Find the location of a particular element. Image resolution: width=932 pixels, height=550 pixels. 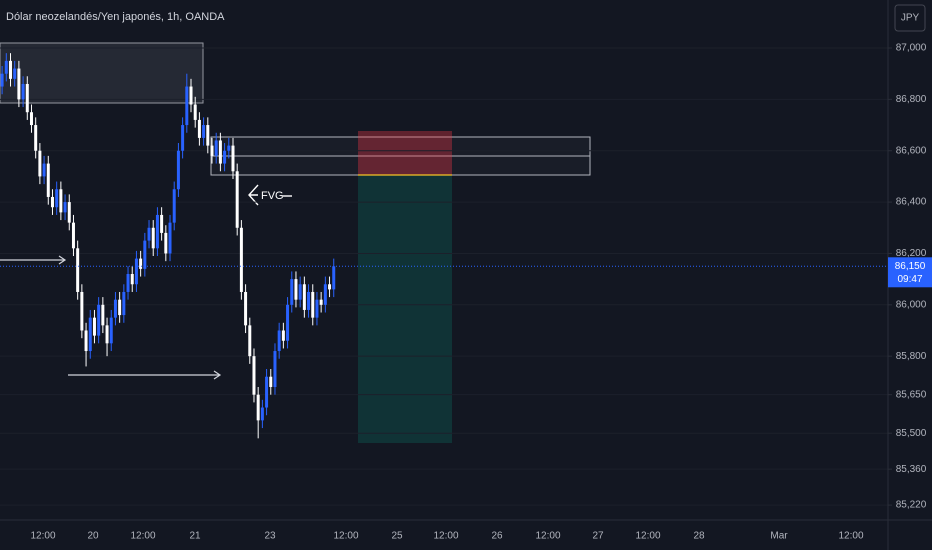

last-price-label: 86,150 is located at coordinates (910, 266).